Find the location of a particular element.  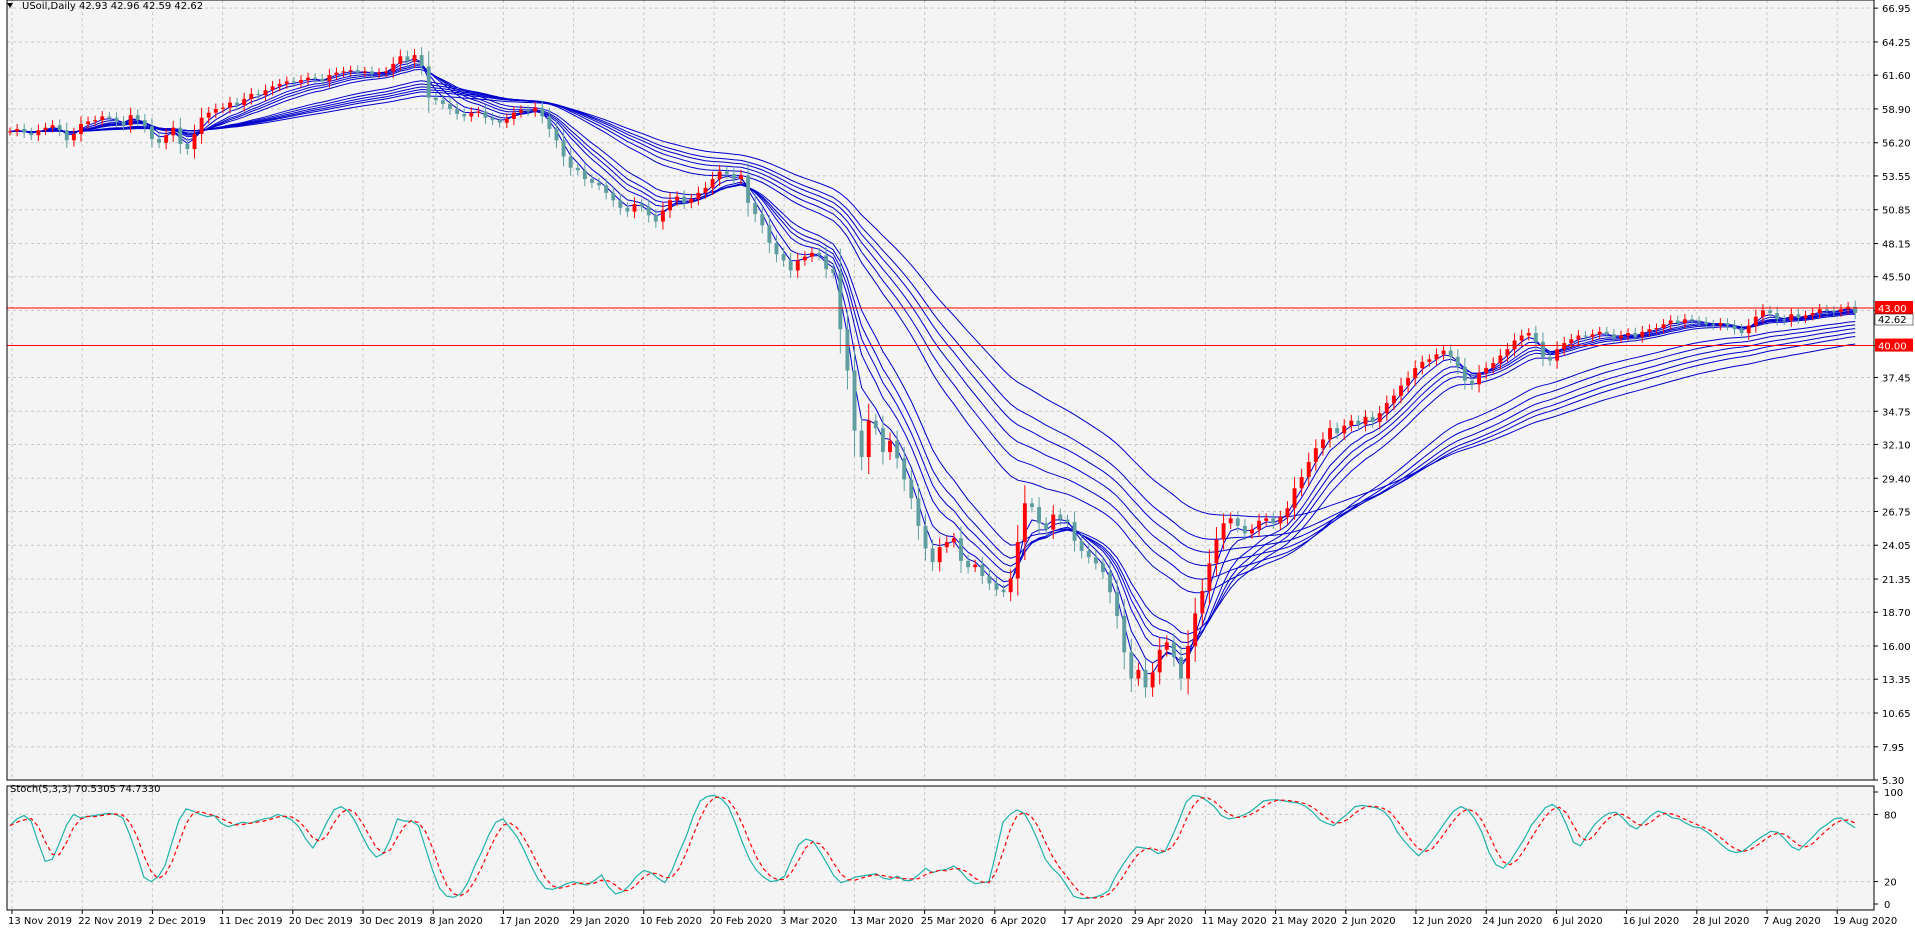

price-tick-label: 21.35 is located at coordinates (1896, 580).